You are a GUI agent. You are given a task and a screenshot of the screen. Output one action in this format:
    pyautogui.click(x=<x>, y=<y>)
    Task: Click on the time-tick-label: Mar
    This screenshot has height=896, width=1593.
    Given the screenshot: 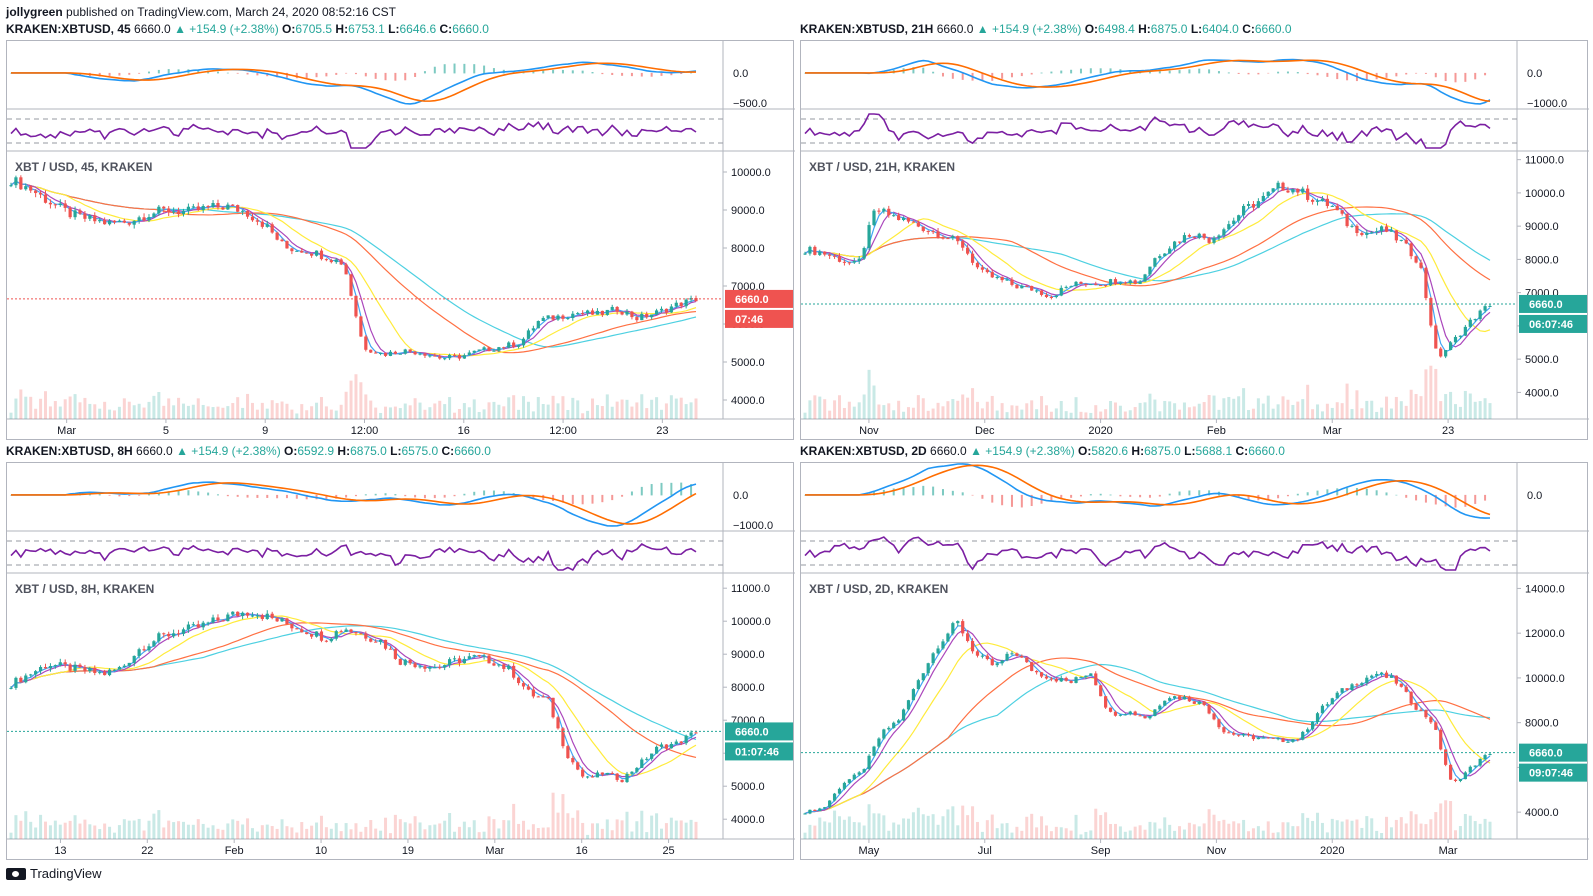 What is the action you would take?
    pyautogui.click(x=494, y=851)
    